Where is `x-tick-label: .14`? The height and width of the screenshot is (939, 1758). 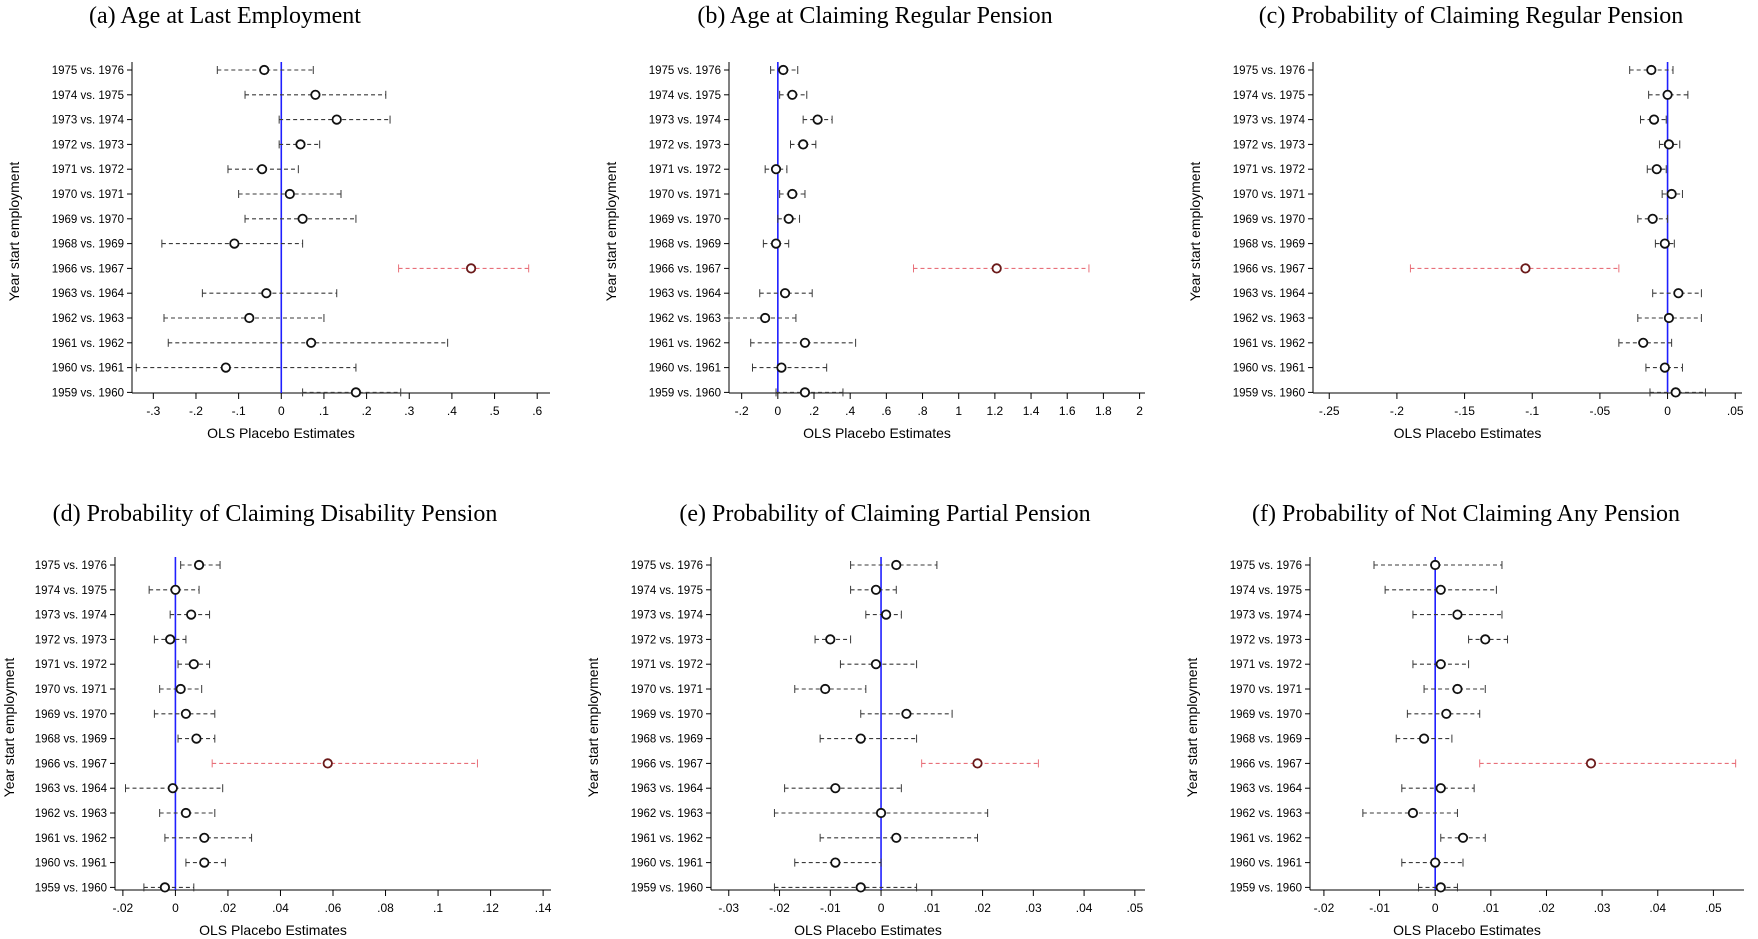 x-tick-label: .14 is located at coordinates (543, 908).